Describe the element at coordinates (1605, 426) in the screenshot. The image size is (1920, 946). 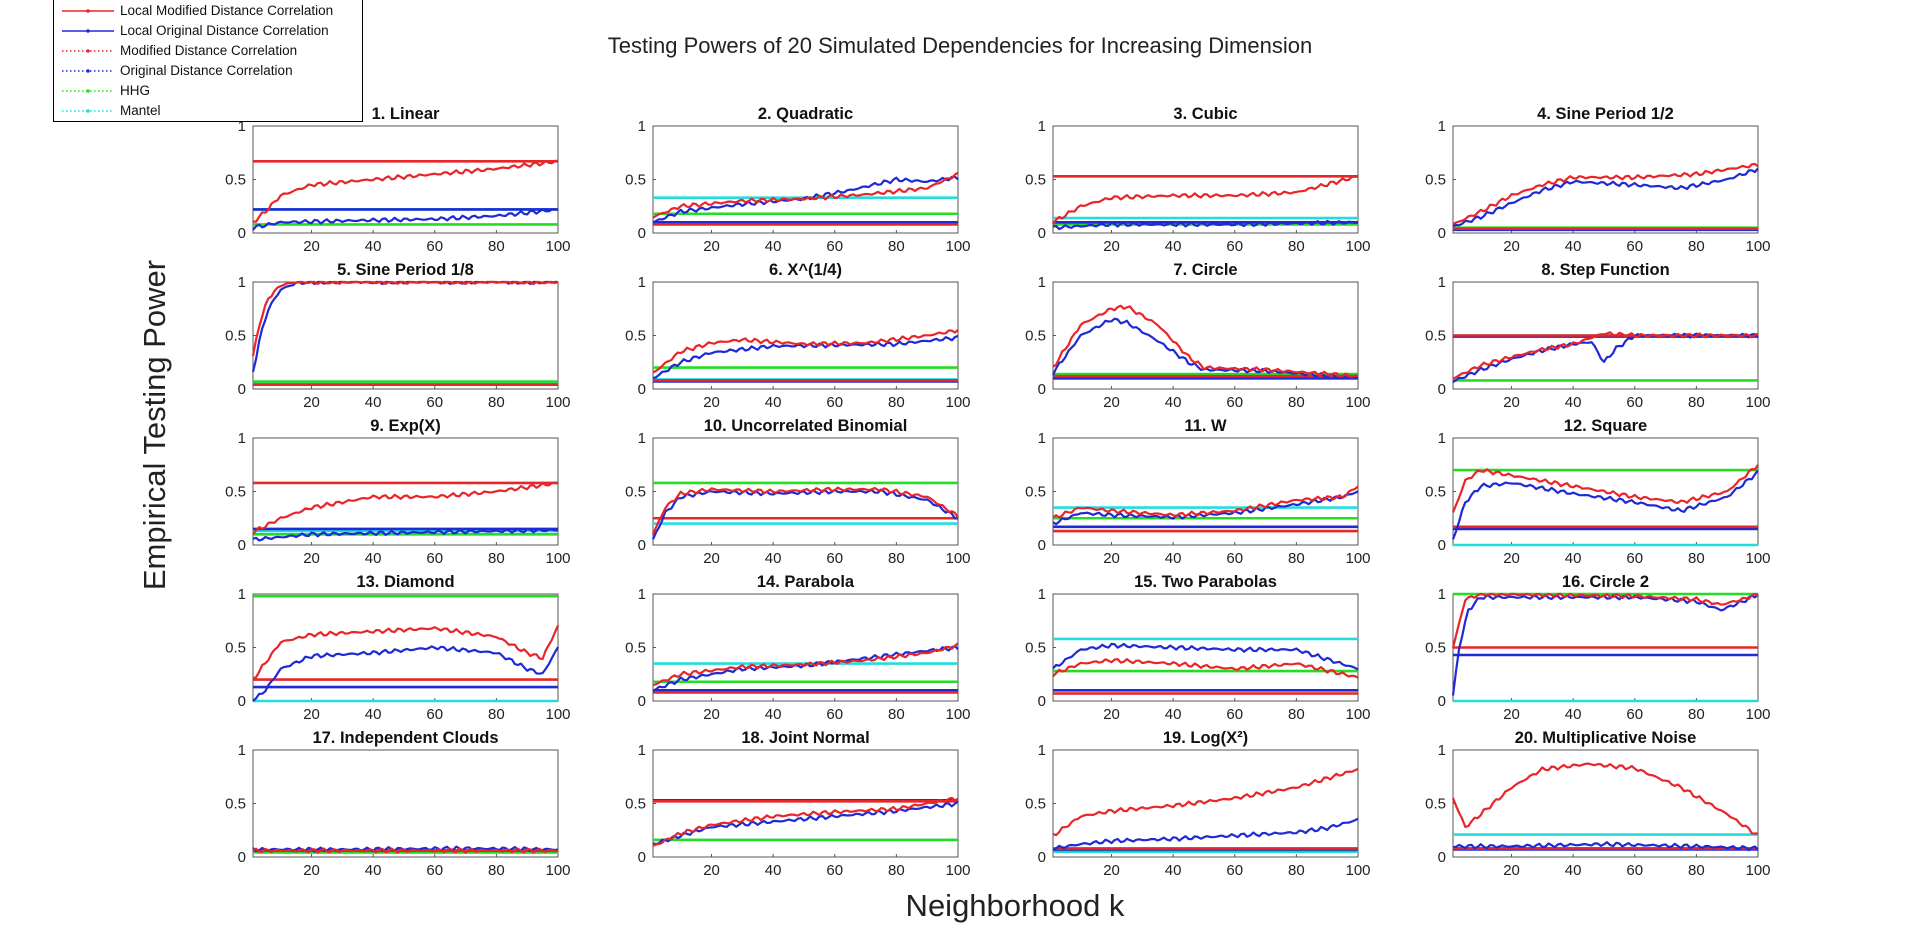
I see `panel-title: 12. Square` at that location.